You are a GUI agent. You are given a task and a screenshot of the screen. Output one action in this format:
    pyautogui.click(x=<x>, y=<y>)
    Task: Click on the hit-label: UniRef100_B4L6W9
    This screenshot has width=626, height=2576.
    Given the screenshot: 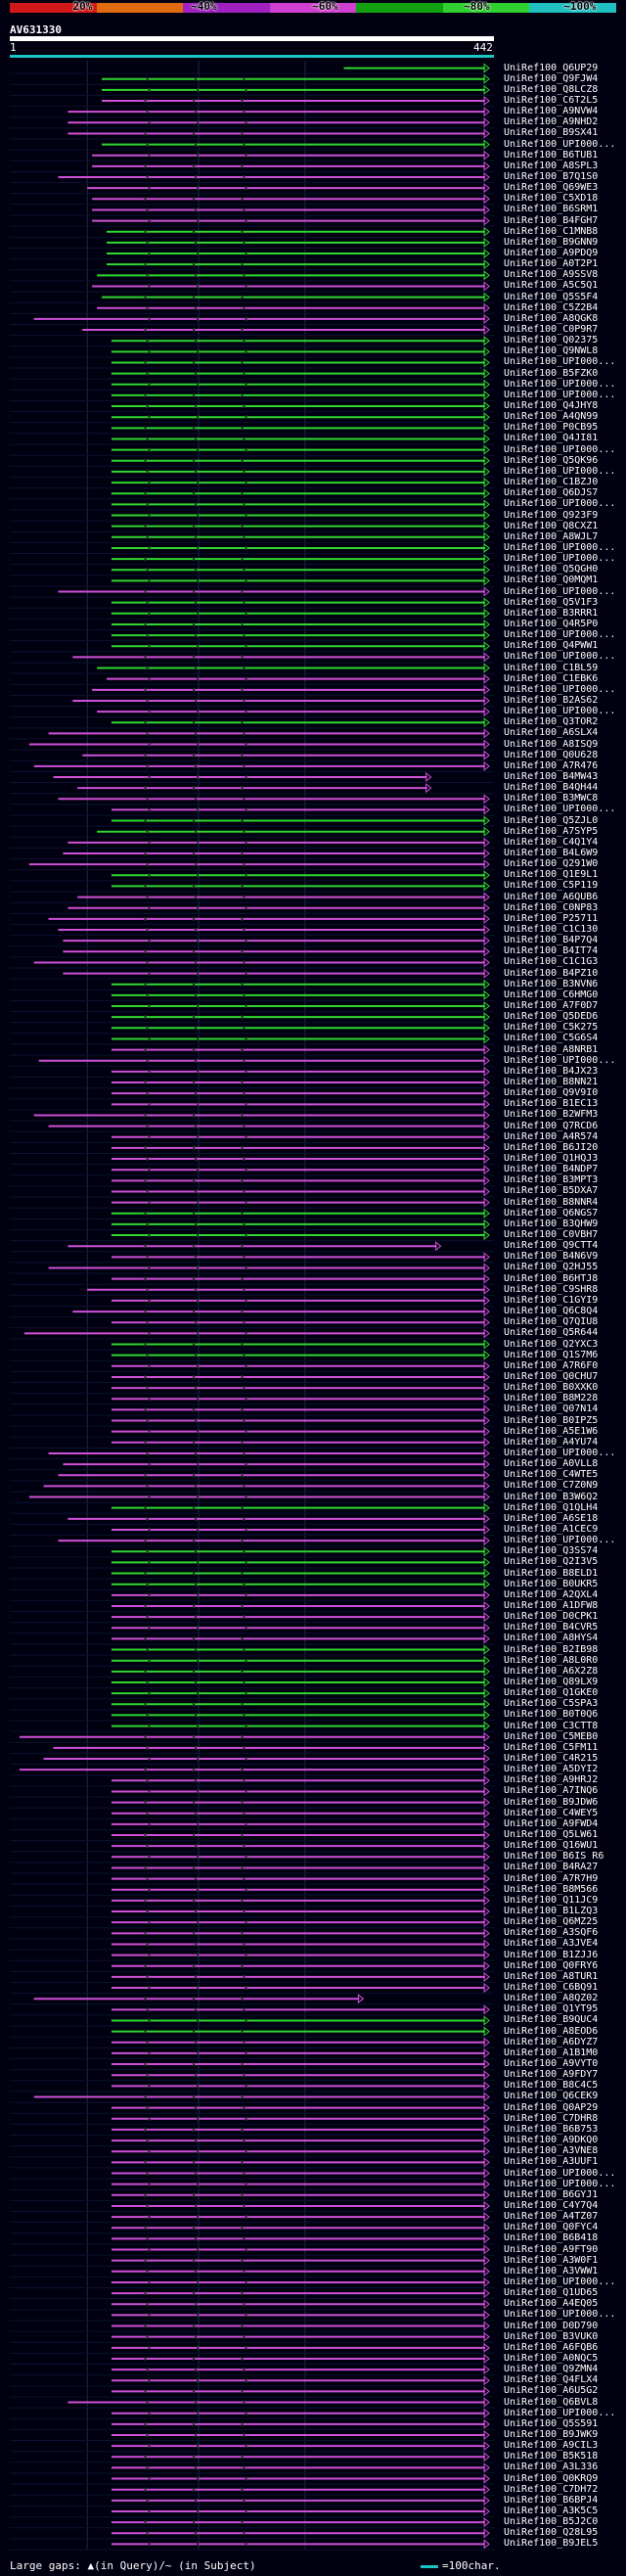 What is the action you would take?
    pyautogui.click(x=551, y=852)
    